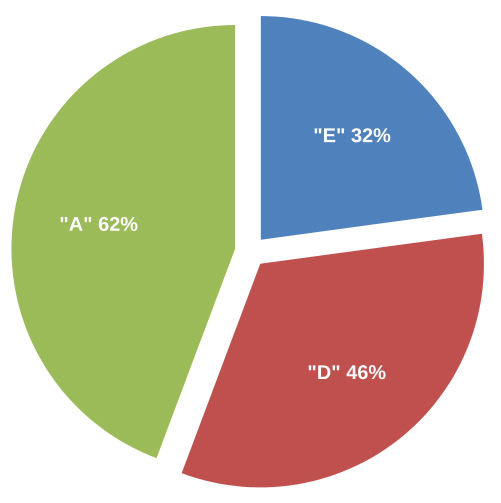  I want to click on slice-label: "A", so click(76, 224).